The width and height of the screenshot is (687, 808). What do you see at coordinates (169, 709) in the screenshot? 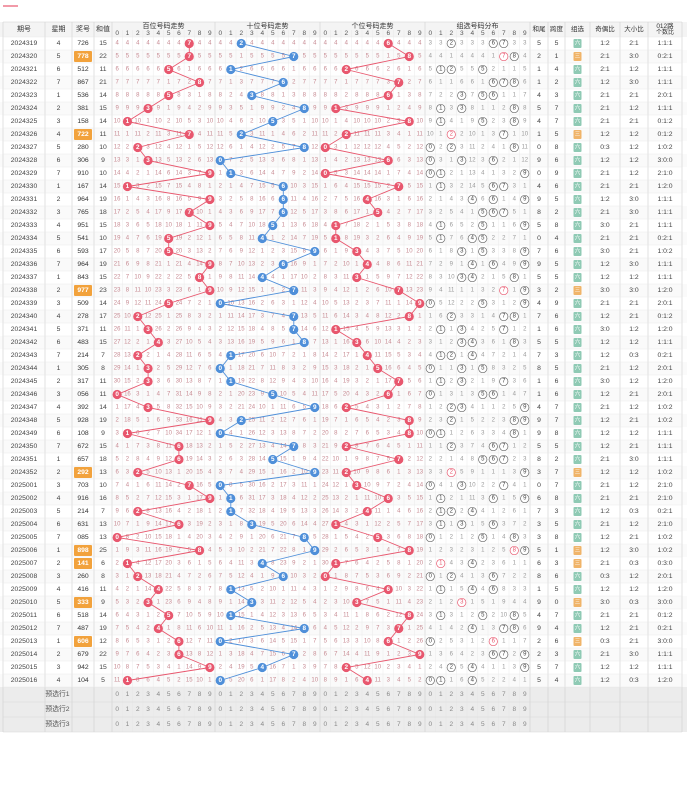
I see `forecast-digit: 5` at bounding box center [169, 709].